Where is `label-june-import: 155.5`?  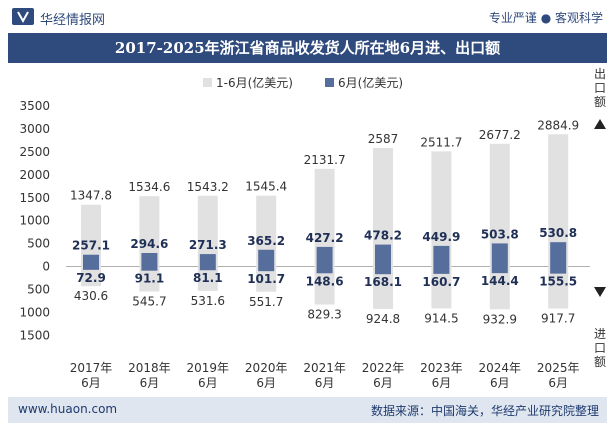
label-june-import: 155.5 is located at coordinates (558, 282).